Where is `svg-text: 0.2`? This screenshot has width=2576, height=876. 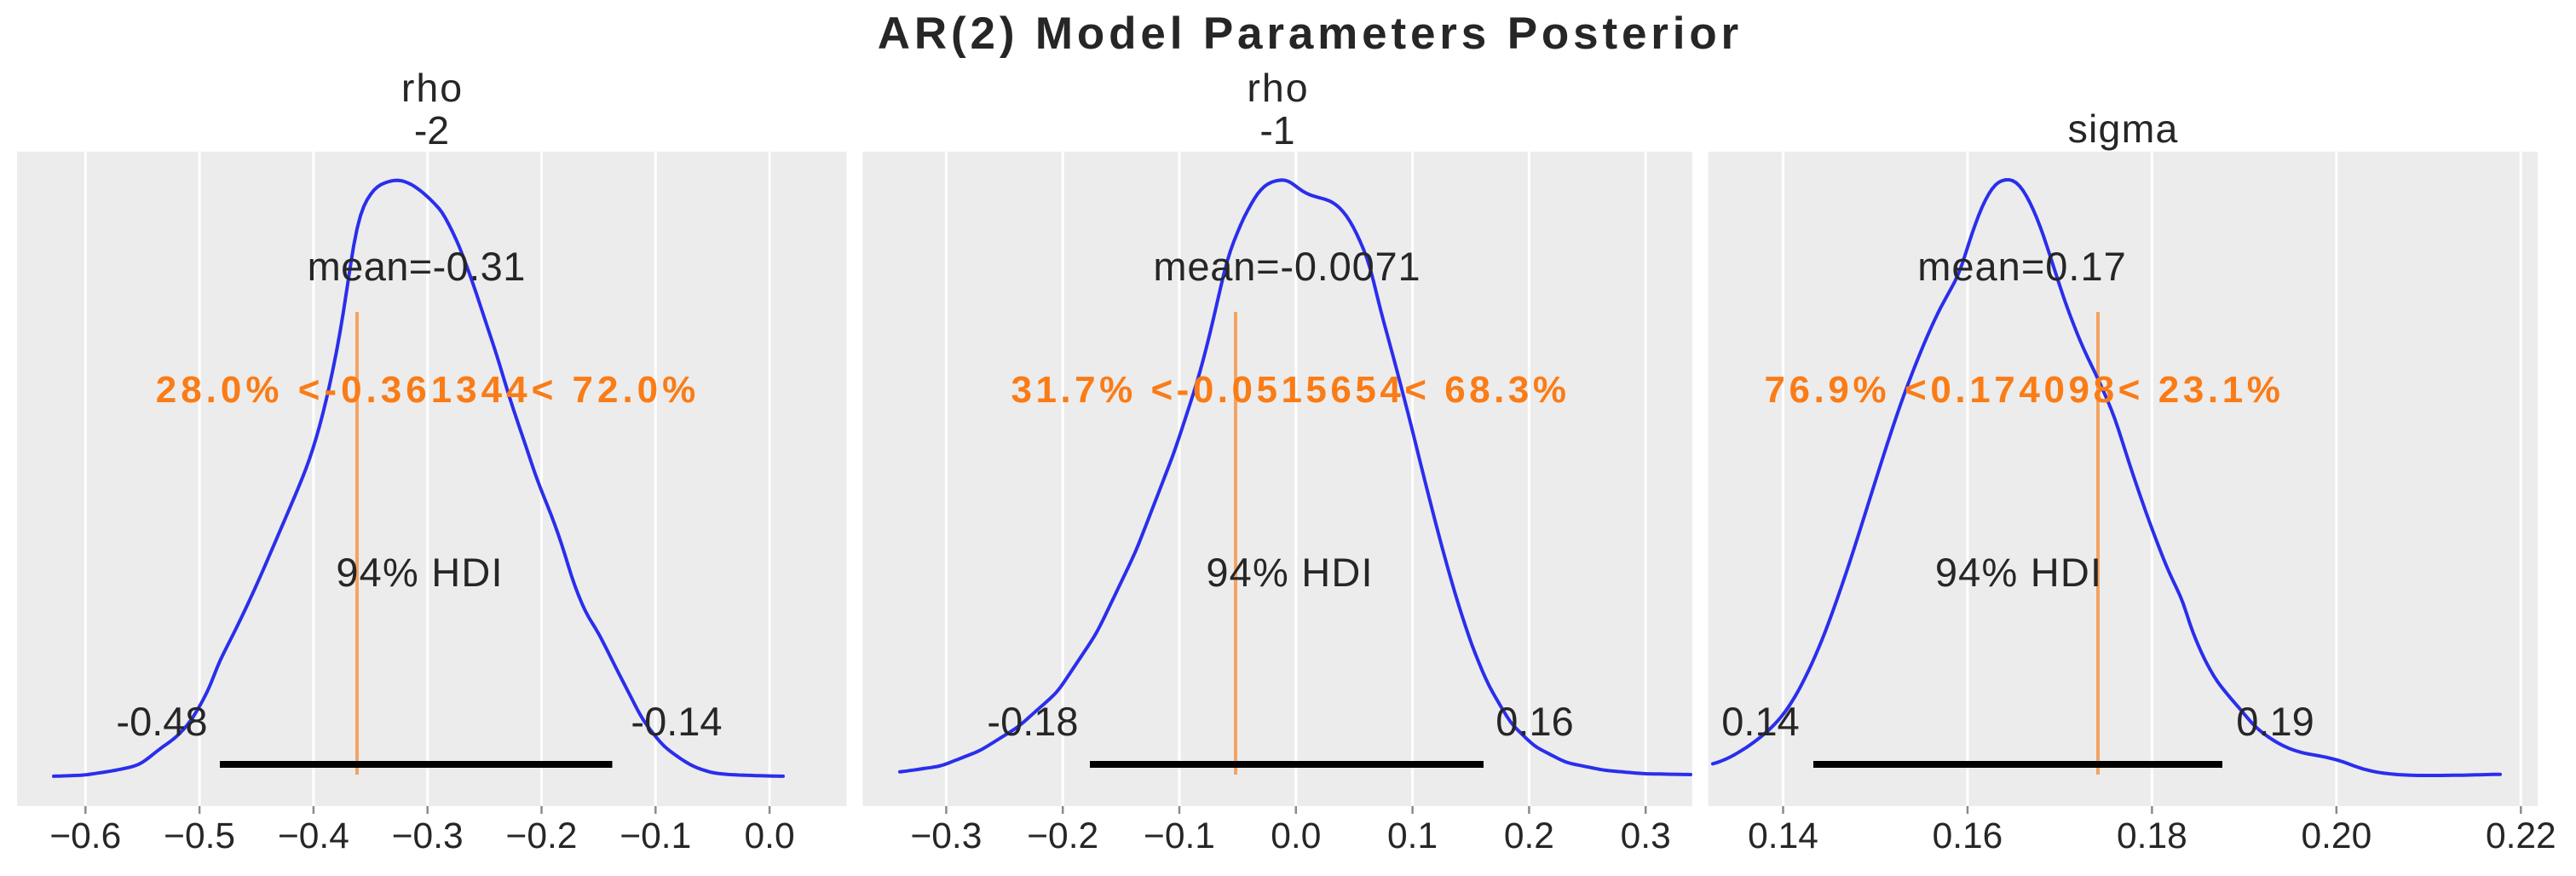
svg-text: 0.2 is located at coordinates (1529, 836).